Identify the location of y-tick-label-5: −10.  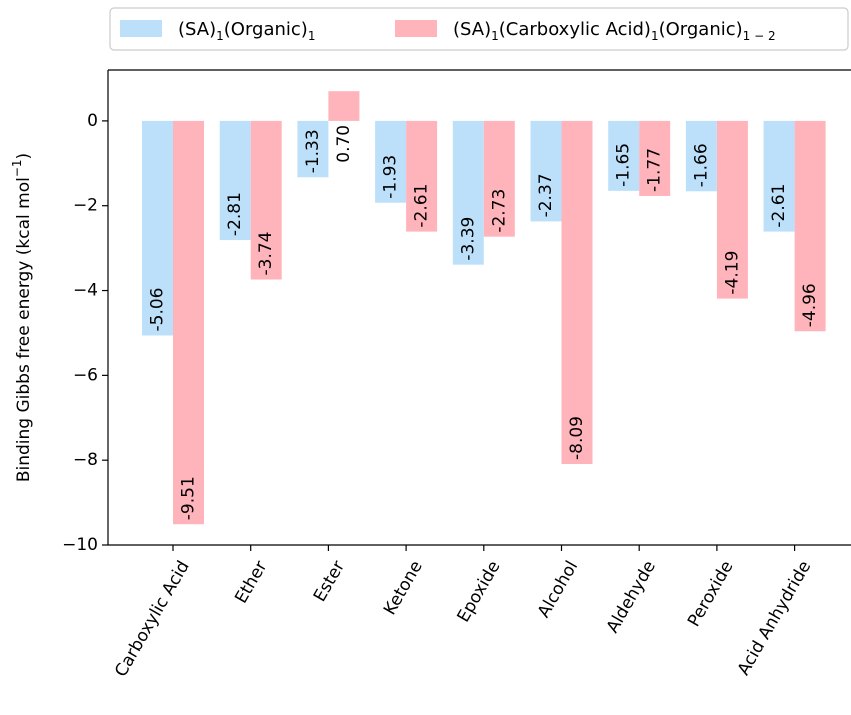
(80, 545).